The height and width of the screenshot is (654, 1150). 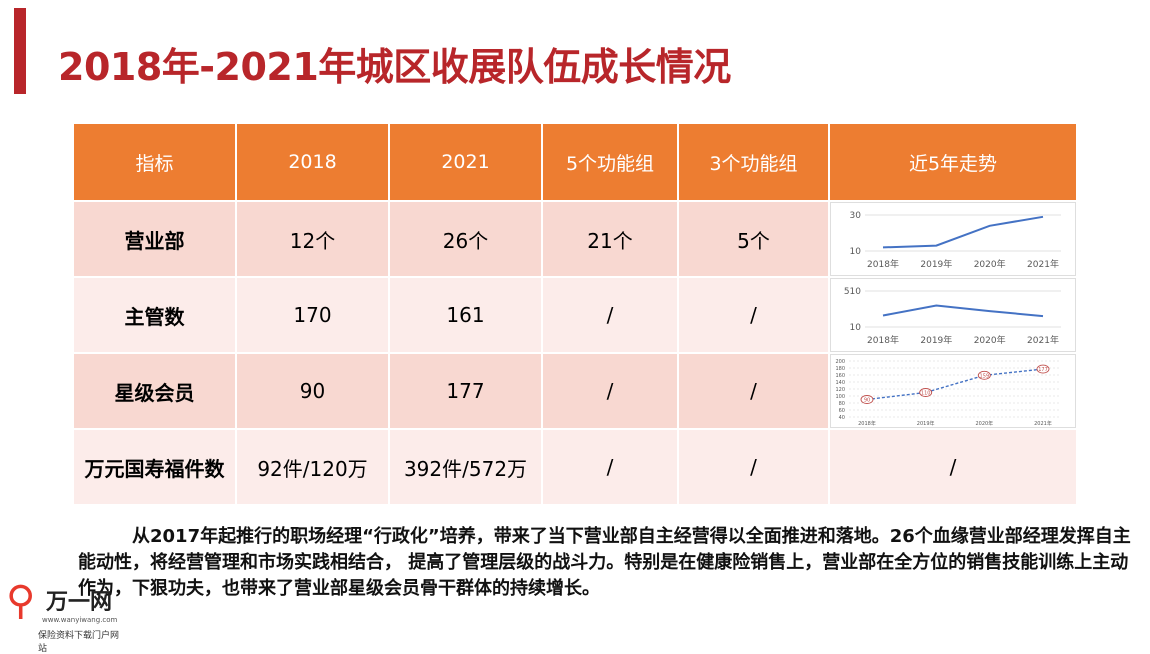 I want to click on y-tick-label: 180, so click(x=840, y=369).